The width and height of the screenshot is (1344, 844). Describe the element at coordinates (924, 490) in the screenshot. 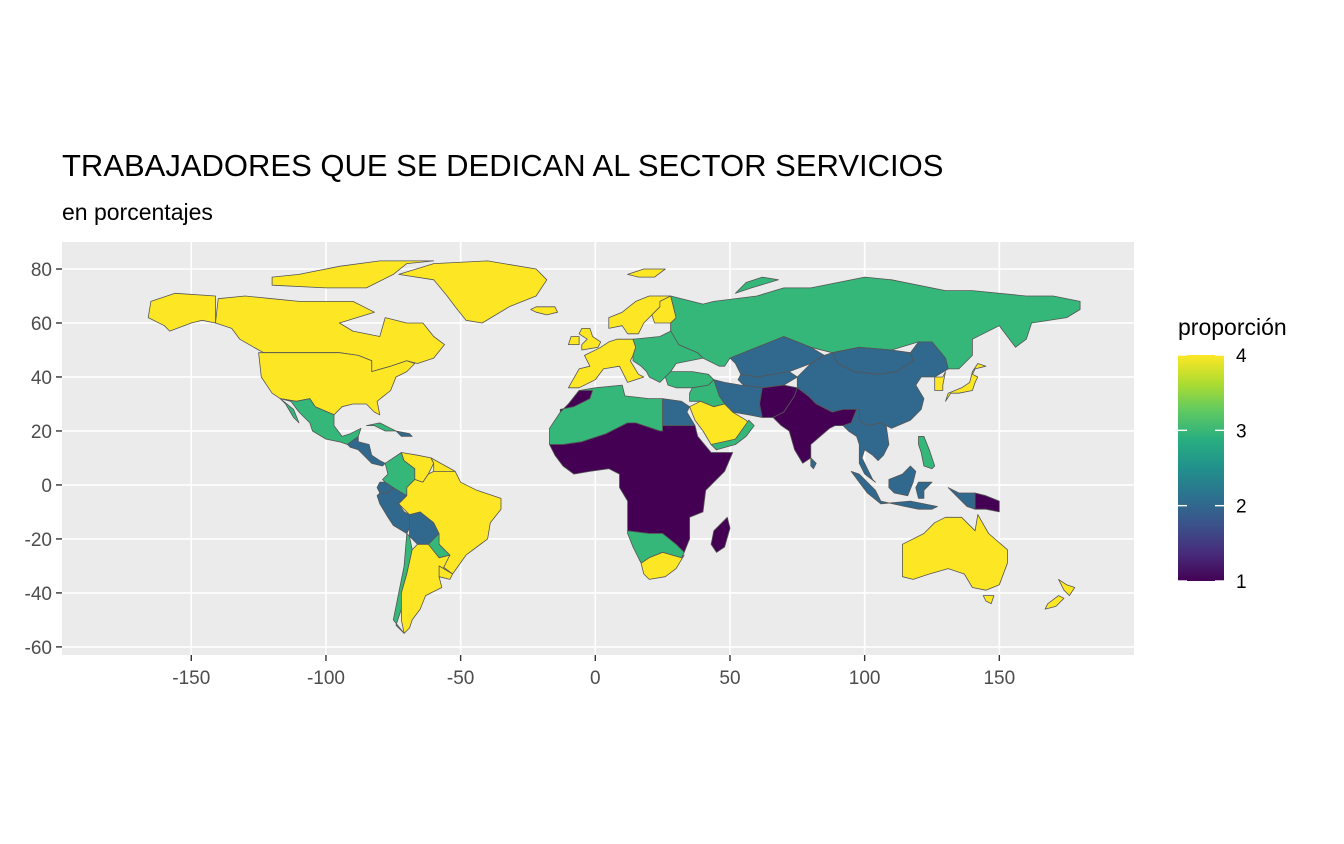

I see `region-sulawesi` at that location.